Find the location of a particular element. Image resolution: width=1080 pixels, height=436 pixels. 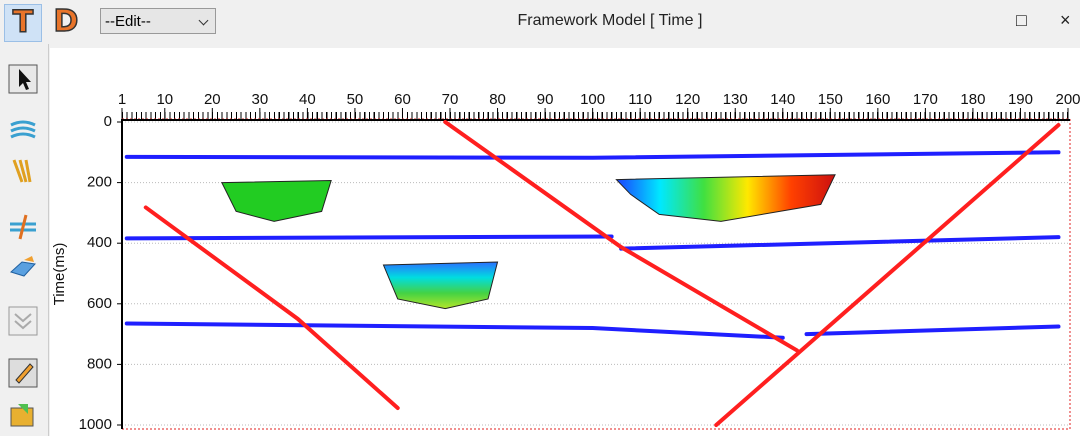

surface-tool is located at coordinates (23, 267).